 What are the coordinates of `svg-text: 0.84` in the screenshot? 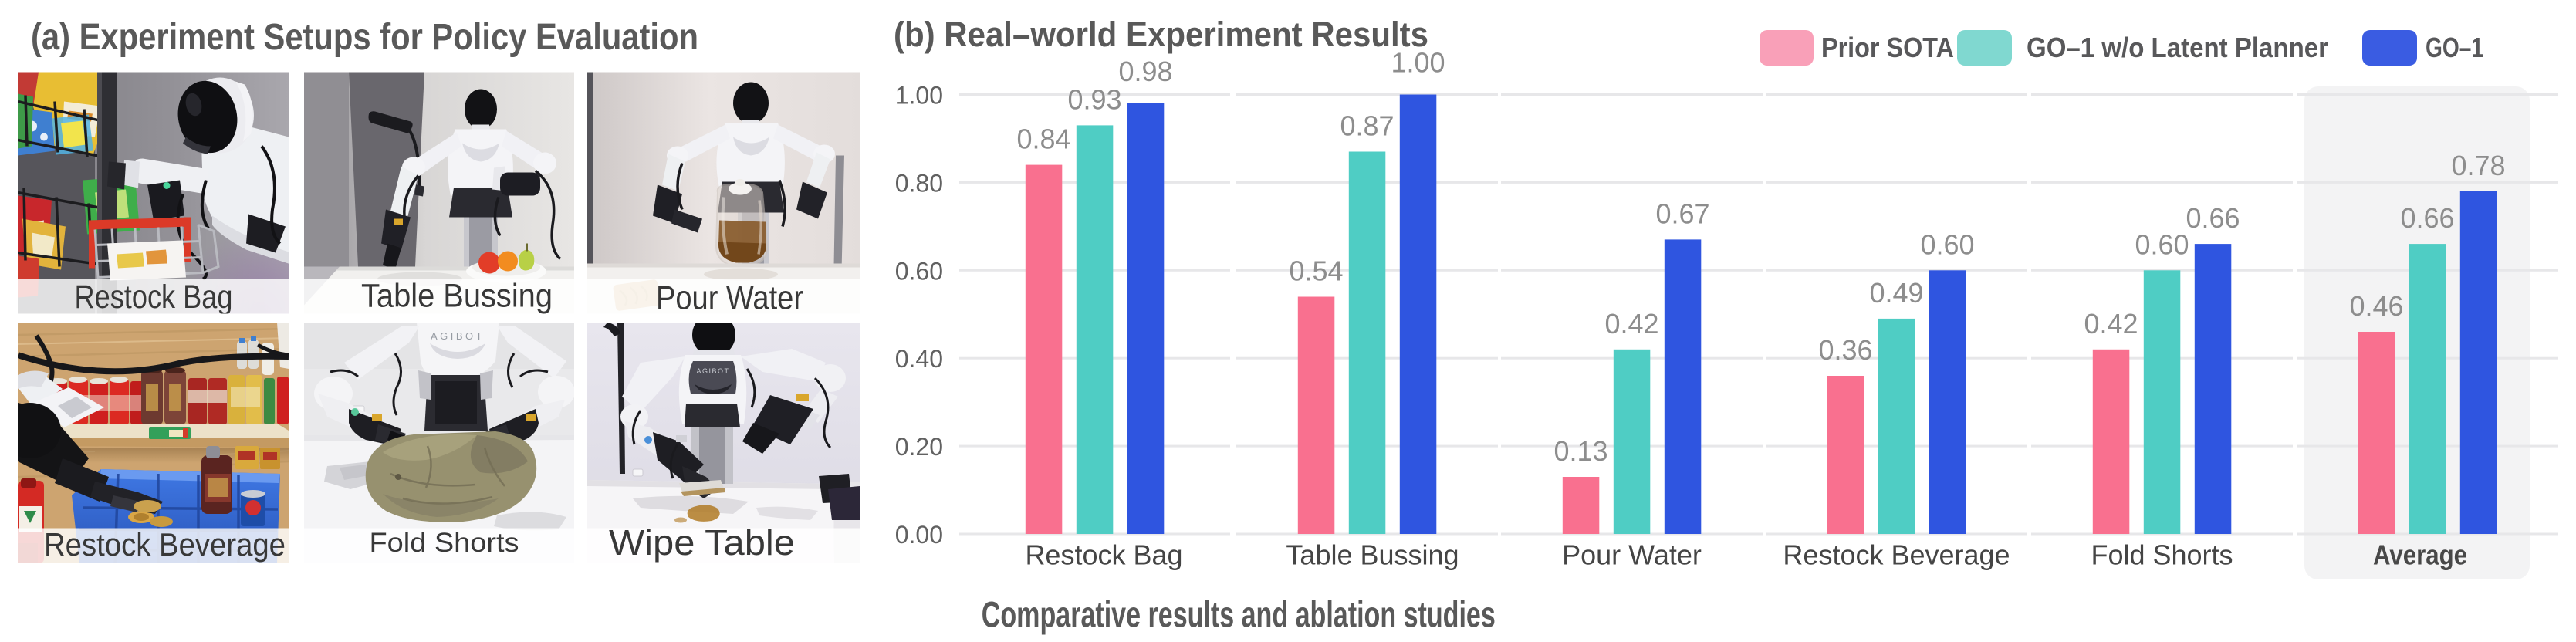 It's located at (1043, 139).